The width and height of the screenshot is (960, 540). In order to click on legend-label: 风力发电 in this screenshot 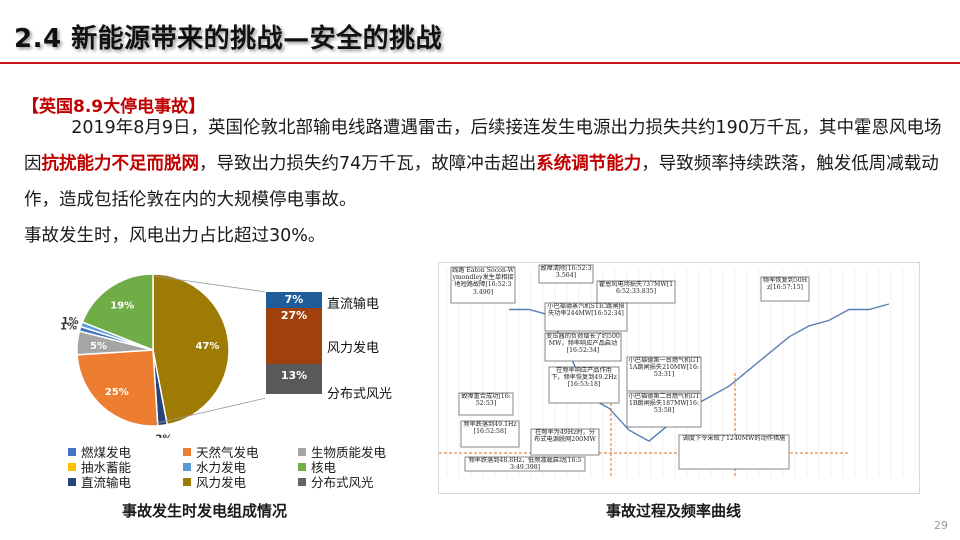, I will do `click(221, 482)`.